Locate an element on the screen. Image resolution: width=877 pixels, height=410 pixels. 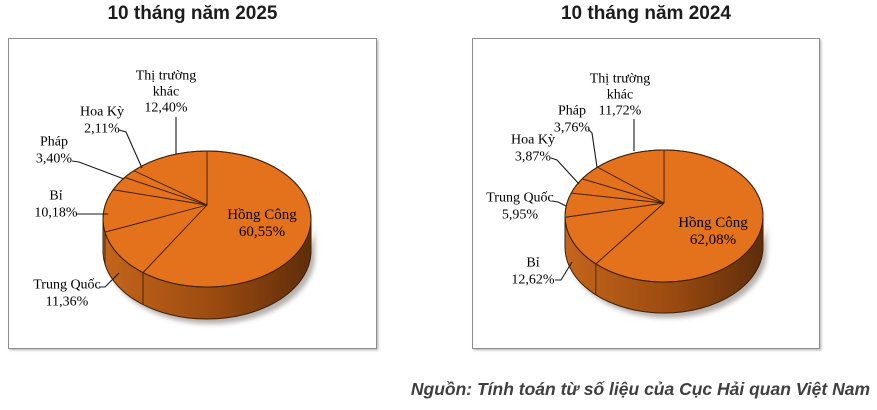
pie-inside-label-value: 60,55% is located at coordinates (262, 232).